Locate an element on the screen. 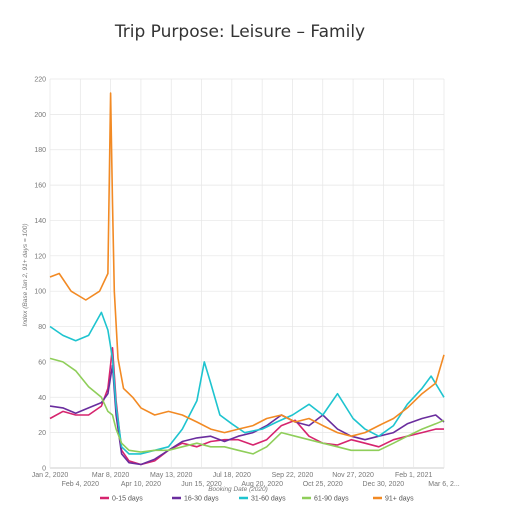 The image size is (522, 525). x-tick-label: Jun 15, 2020 is located at coordinates (201, 484).